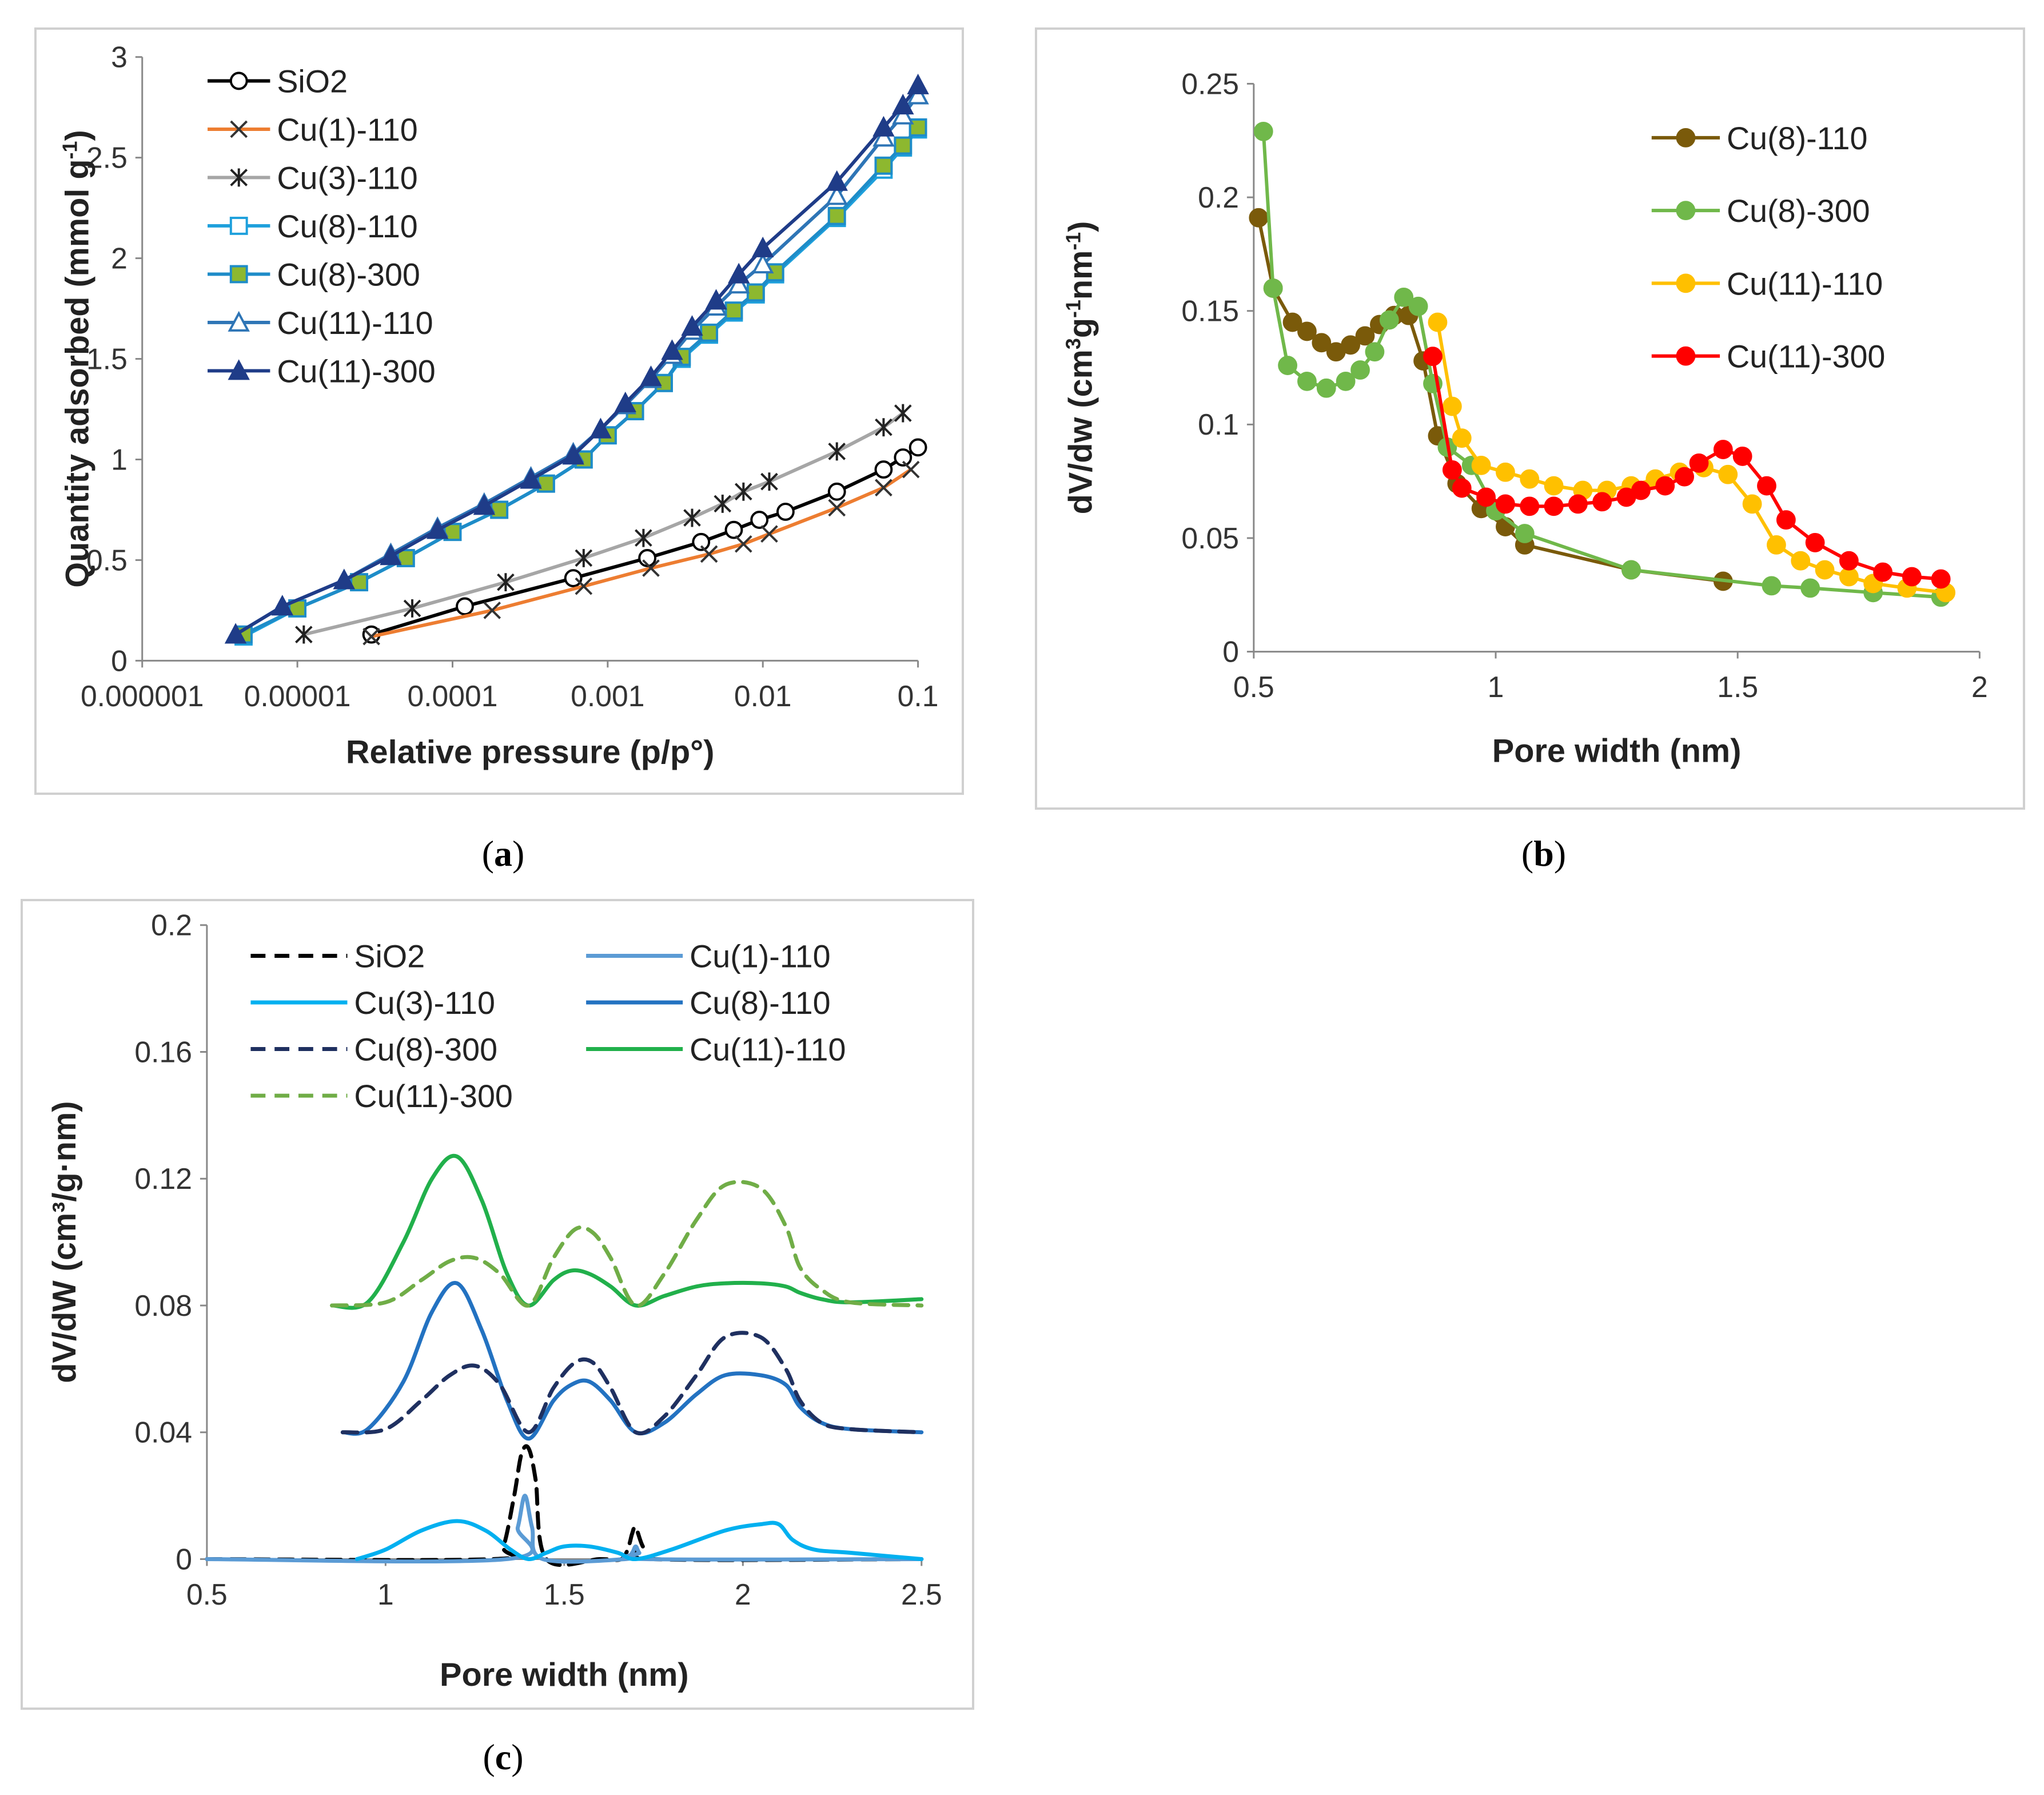 This screenshot has height=1795, width=2044. What do you see at coordinates (312, 81) in the screenshot?
I see `chart-a-legend-sio2-label: SiO2` at bounding box center [312, 81].